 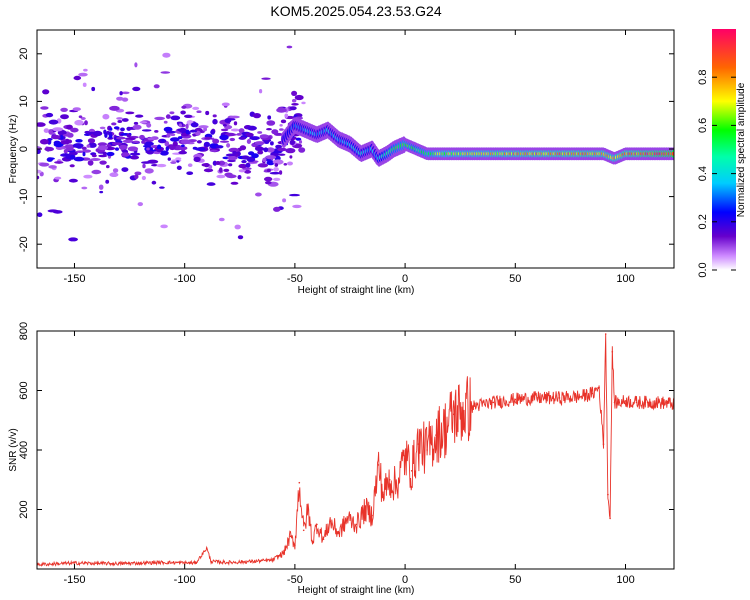 What do you see at coordinates (625, 580) in the screenshot?
I see `bottom-x-tick-label: 100` at bounding box center [625, 580].